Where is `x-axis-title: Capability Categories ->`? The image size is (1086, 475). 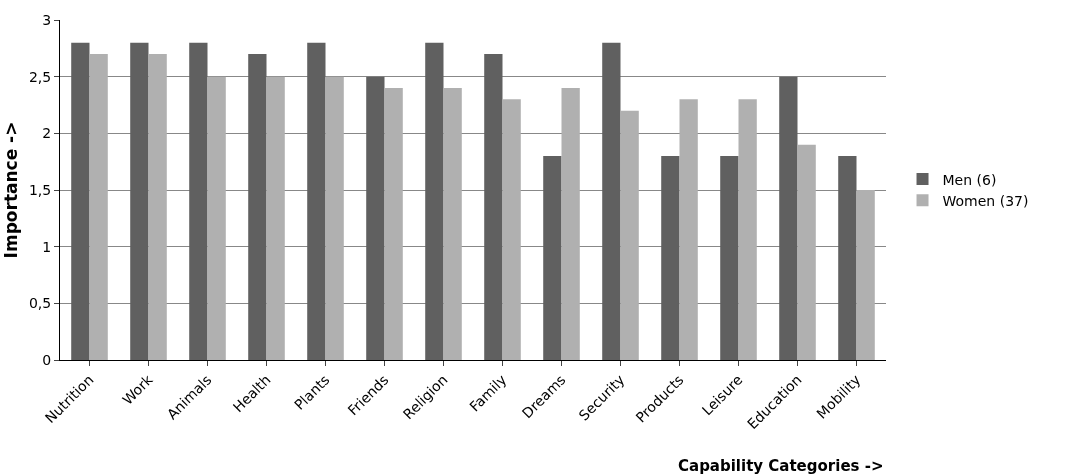
x-axis-title: Capability Categories -> is located at coordinates (781, 466).